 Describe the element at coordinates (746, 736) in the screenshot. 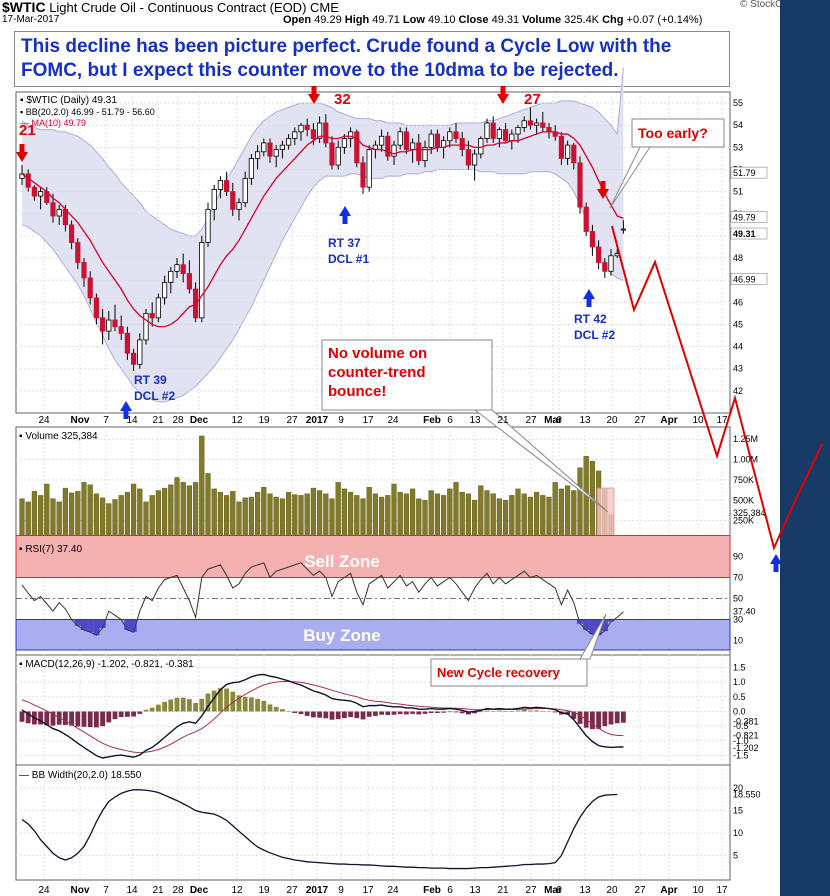

I see `macd-value-tag: -0.821` at that location.